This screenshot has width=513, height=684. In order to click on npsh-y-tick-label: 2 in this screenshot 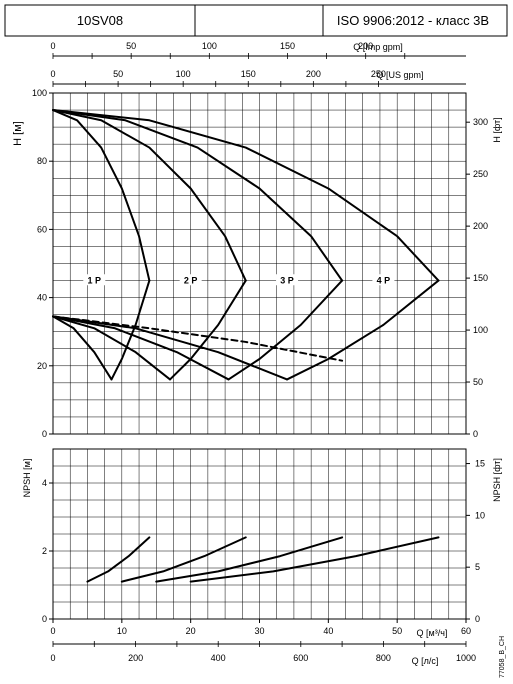, I will do `click(44, 551)`.